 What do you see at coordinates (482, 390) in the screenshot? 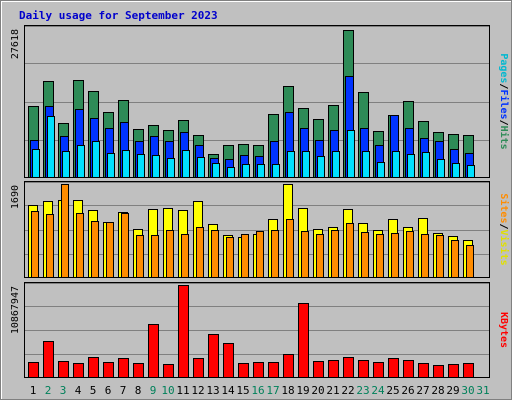
I see `day-label-31: 31` at bounding box center [482, 390].